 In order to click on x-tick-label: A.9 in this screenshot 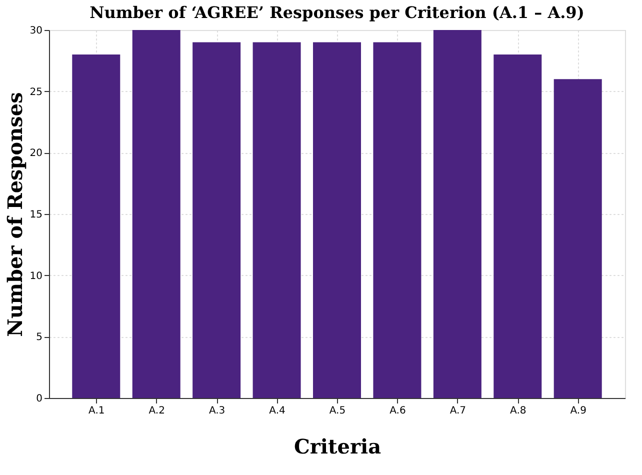, I will do `click(578, 411)`.